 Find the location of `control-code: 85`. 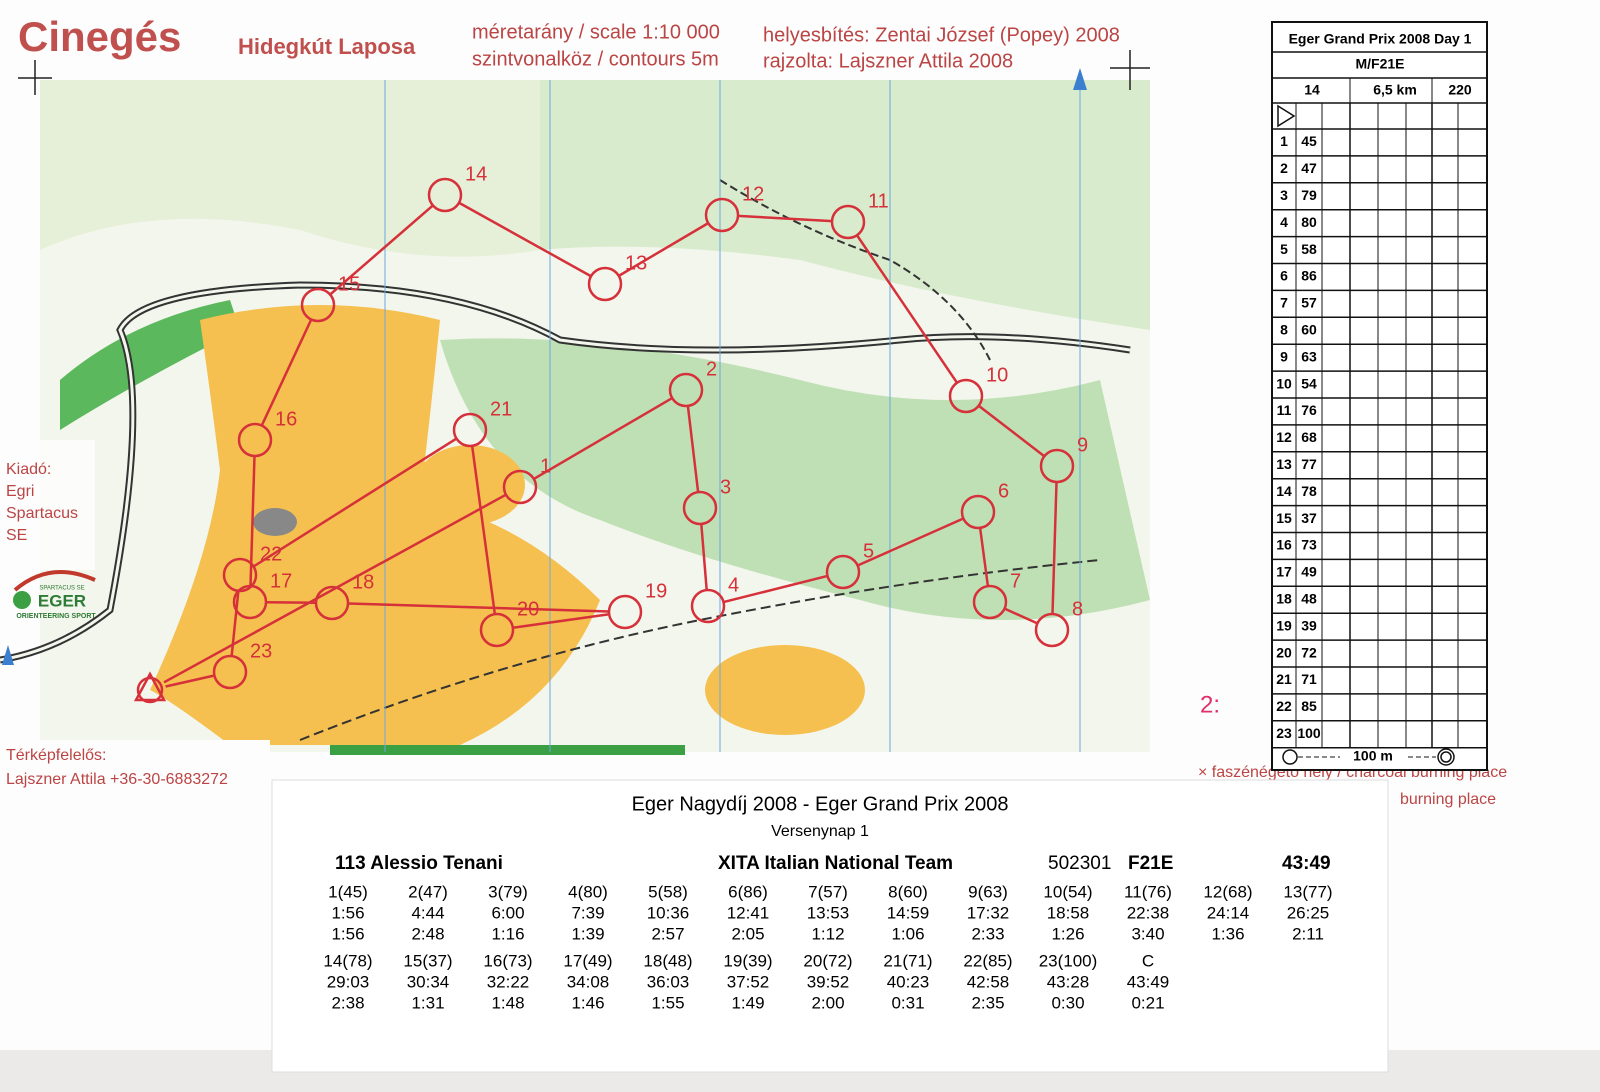

control-code: 85 is located at coordinates (1309, 706).